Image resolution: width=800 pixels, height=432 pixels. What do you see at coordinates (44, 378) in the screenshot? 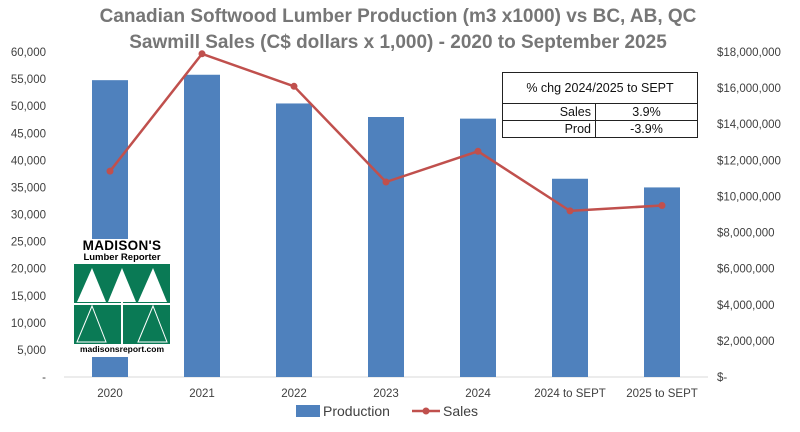
I see `left-tick-label: -` at bounding box center [44, 378].